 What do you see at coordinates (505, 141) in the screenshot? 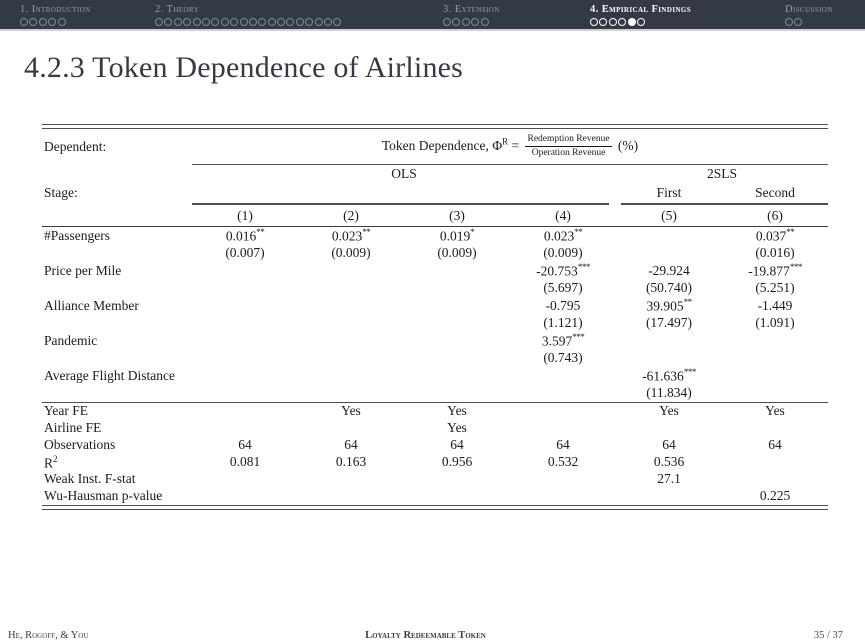
I see `phi-superscript: R` at bounding box center [505, 141].